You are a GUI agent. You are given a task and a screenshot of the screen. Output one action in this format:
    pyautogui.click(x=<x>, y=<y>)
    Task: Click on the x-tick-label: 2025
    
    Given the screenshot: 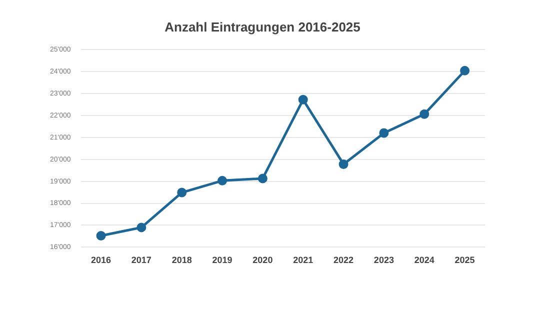 What is the action you would take?
    pyautogui.click(x=464, y=260)
    